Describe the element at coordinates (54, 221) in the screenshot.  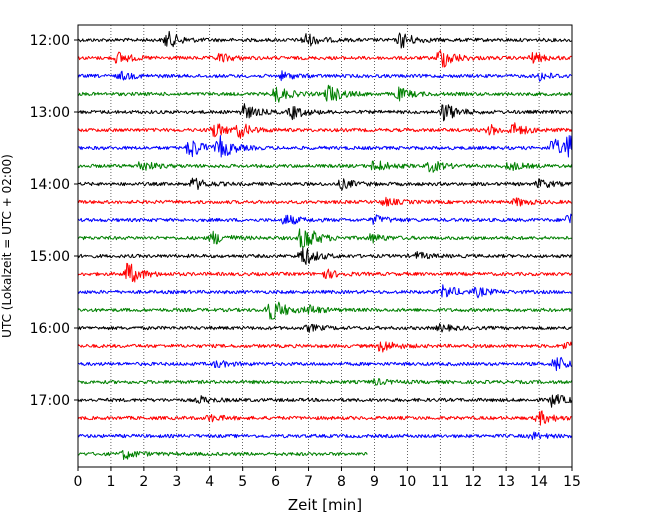
I see `y-axis: 12:00 13:00 14:00 15:00 16:00 17:00` at that location.